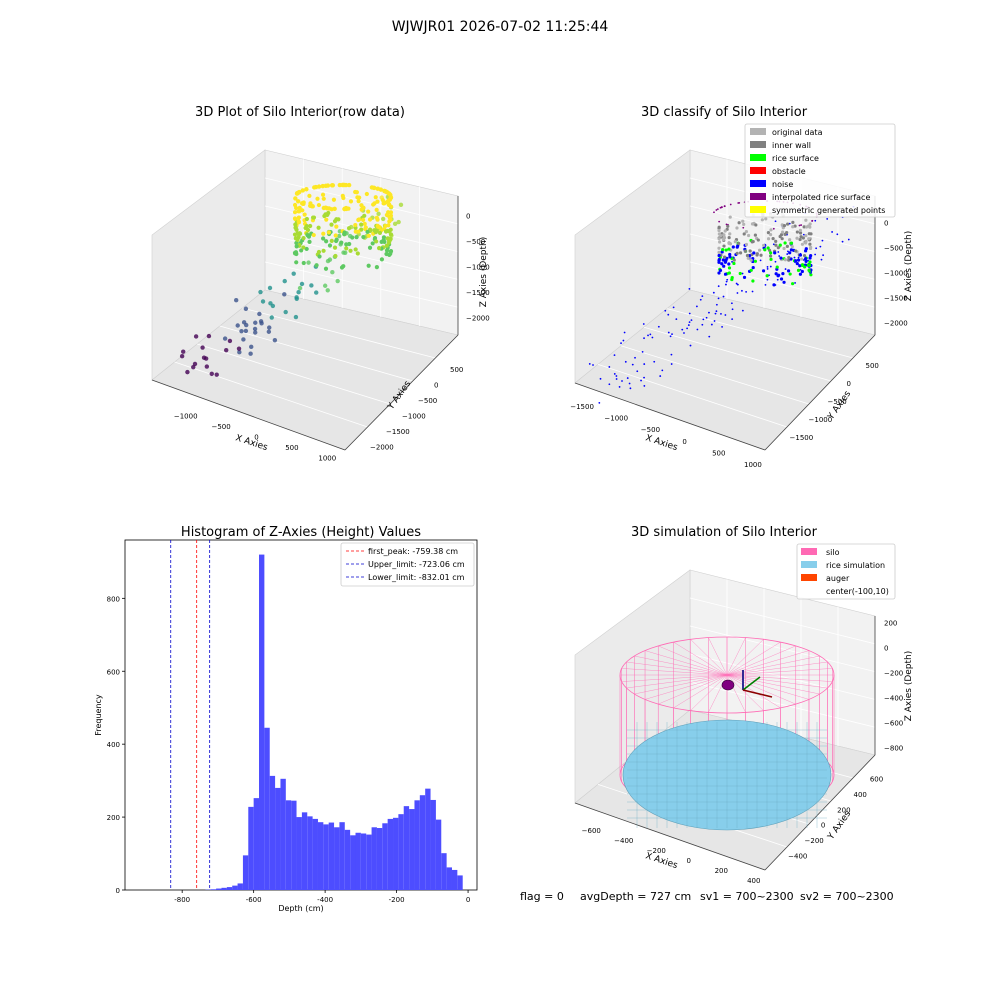 The height and width of the screenshot is (1000, 1000). Describe the element at coordinates (715, 375) in the screenshot. I see `grid-line` at that location.